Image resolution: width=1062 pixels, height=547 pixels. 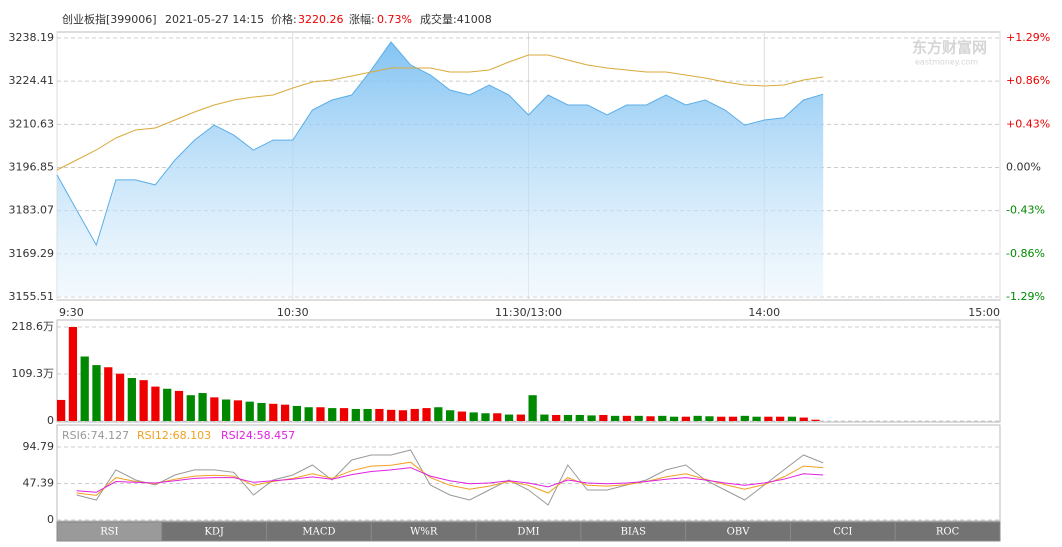 What do you see at coordinates (174, 435) in the screenshot?
I see `legend-entry: RSI12:68.103` at bounding box center [174, 435].